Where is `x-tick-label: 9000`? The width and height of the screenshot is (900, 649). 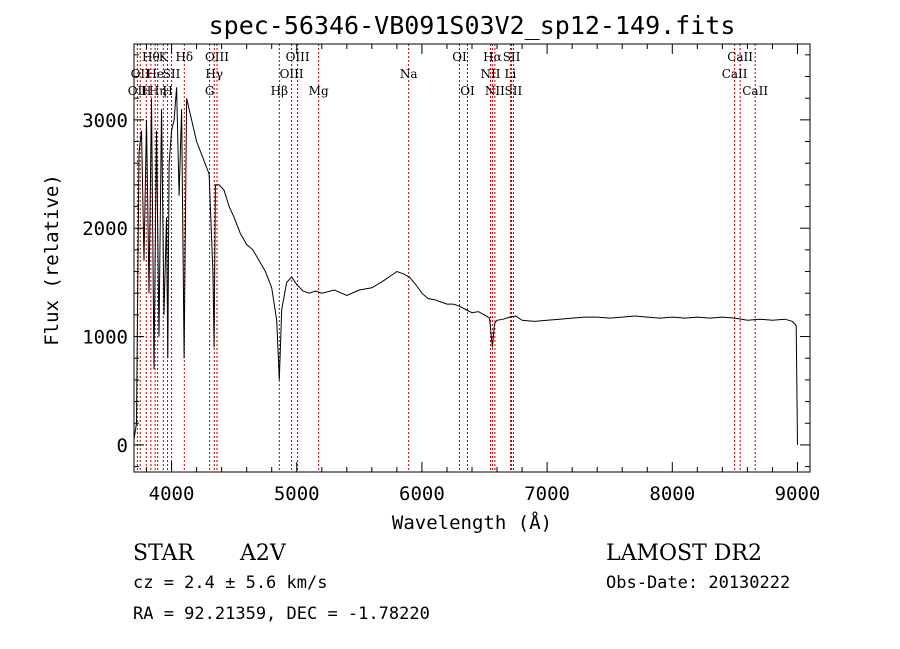 x-tick-label: 9000 is located at coordinates (798, 494).